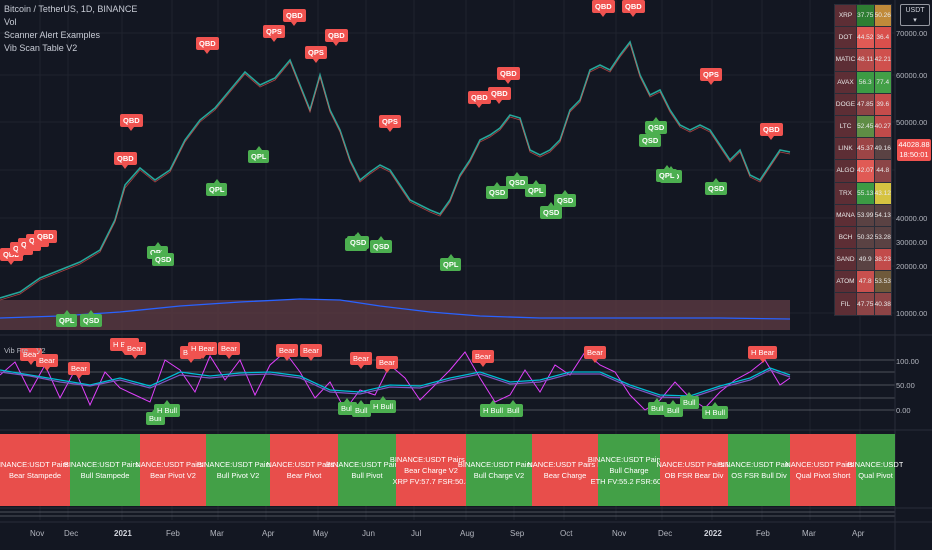 The width and height of the screenshot is (932, 550). What do you see at coordinates (863, 126) in the screenshot?
I see `scan-table-row: LTC 52.45 40.27` at bounding box center [863, 126].